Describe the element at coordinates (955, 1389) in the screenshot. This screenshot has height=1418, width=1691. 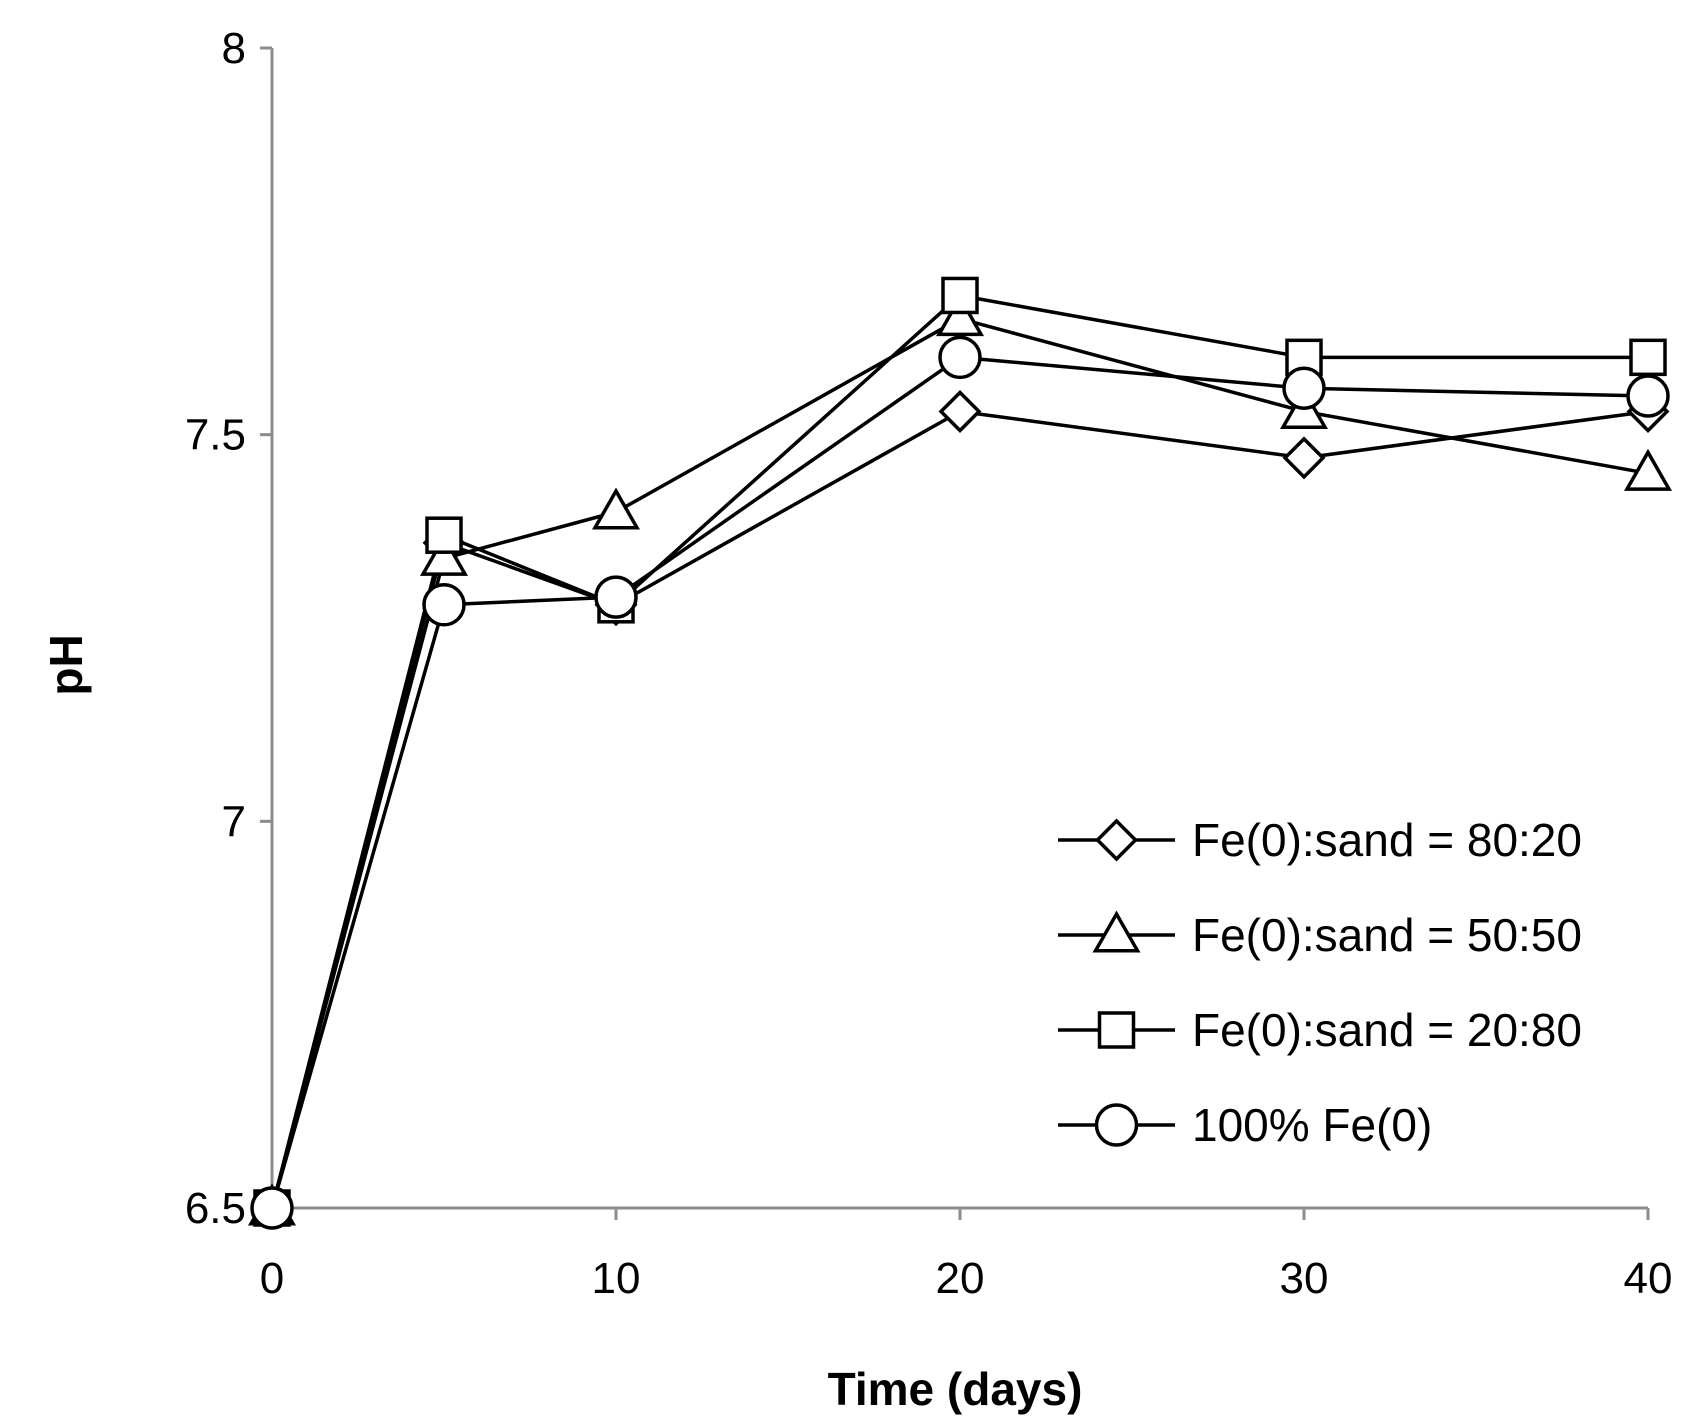
I see `x-axis-title: Time (days)` at that location.